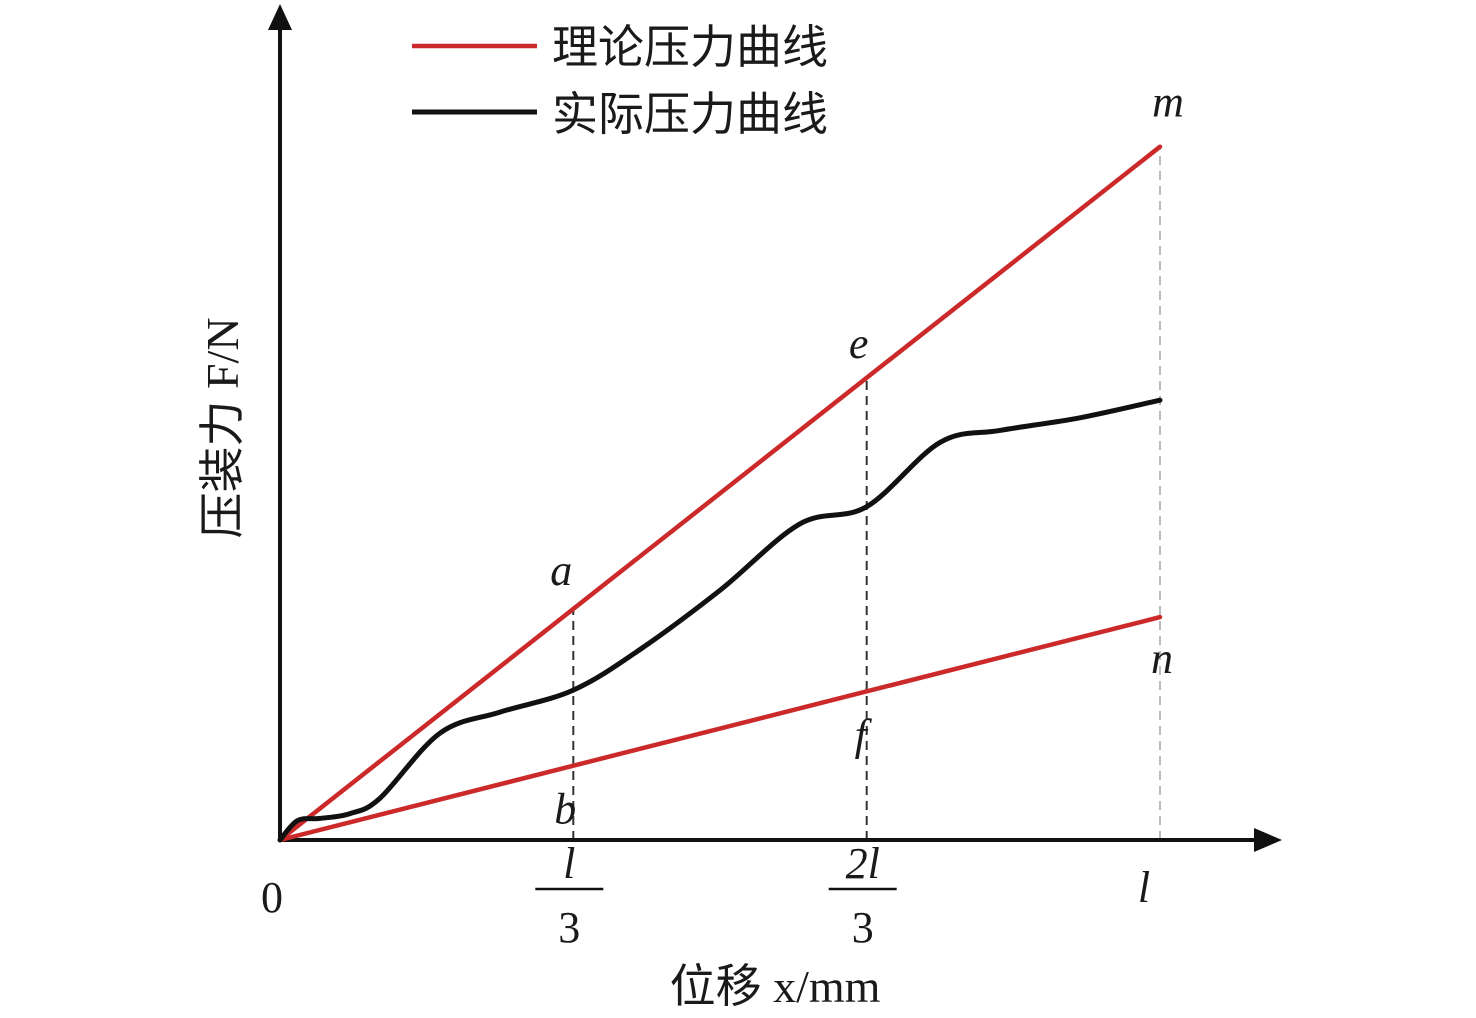  What do you see at coordinates (561, 570) in the screenshot?
I see `point-label-a: a` at bounding box center [561, 570].